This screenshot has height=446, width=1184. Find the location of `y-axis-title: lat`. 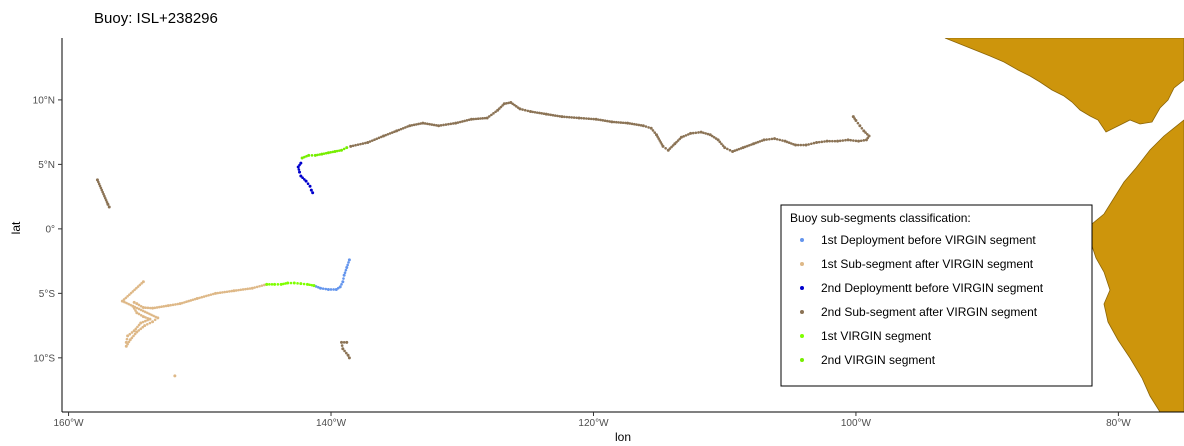

y-axis-title: lat is located at coordinates (16, 227).